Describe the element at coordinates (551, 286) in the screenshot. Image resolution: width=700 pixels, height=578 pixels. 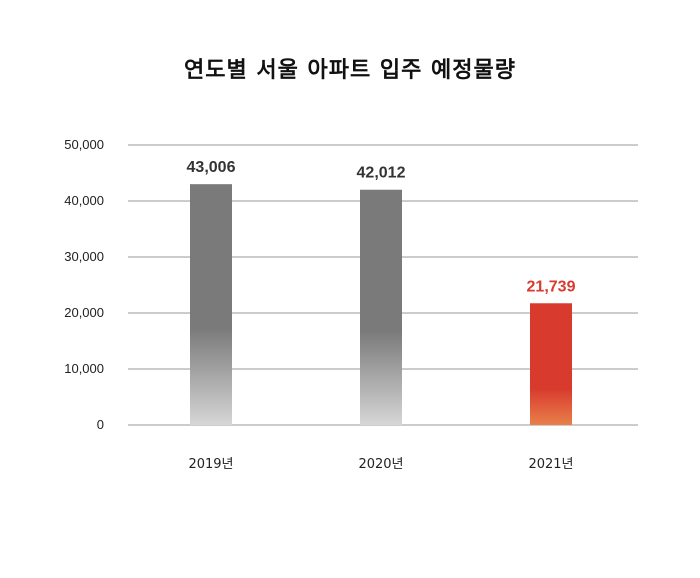
I see `value-label: 21,739` at that location.